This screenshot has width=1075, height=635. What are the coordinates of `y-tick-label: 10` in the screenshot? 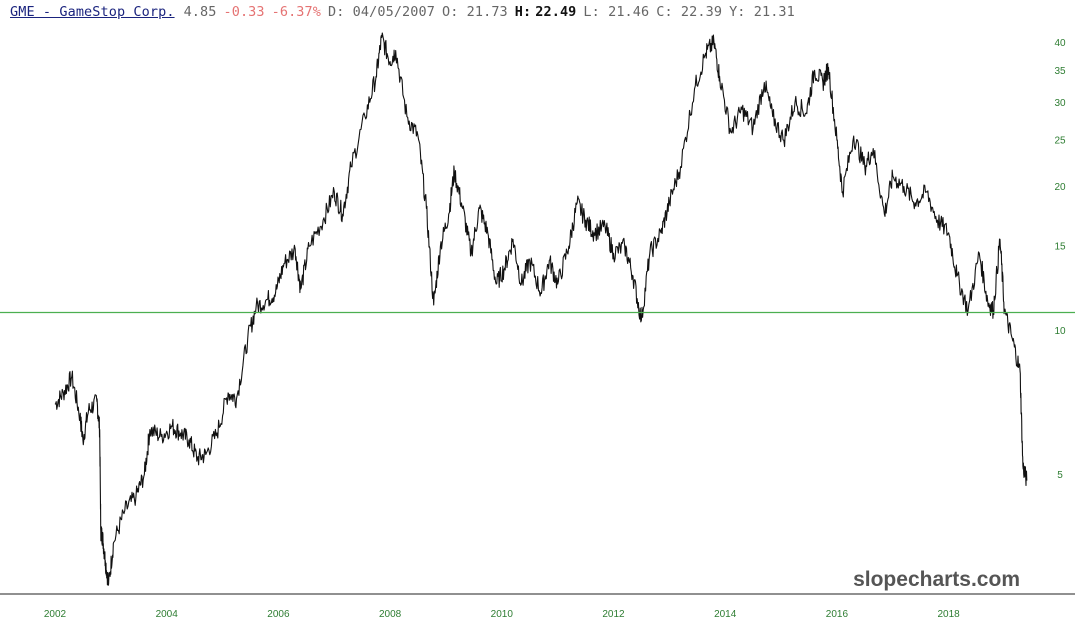 It's located at (1060, 331).